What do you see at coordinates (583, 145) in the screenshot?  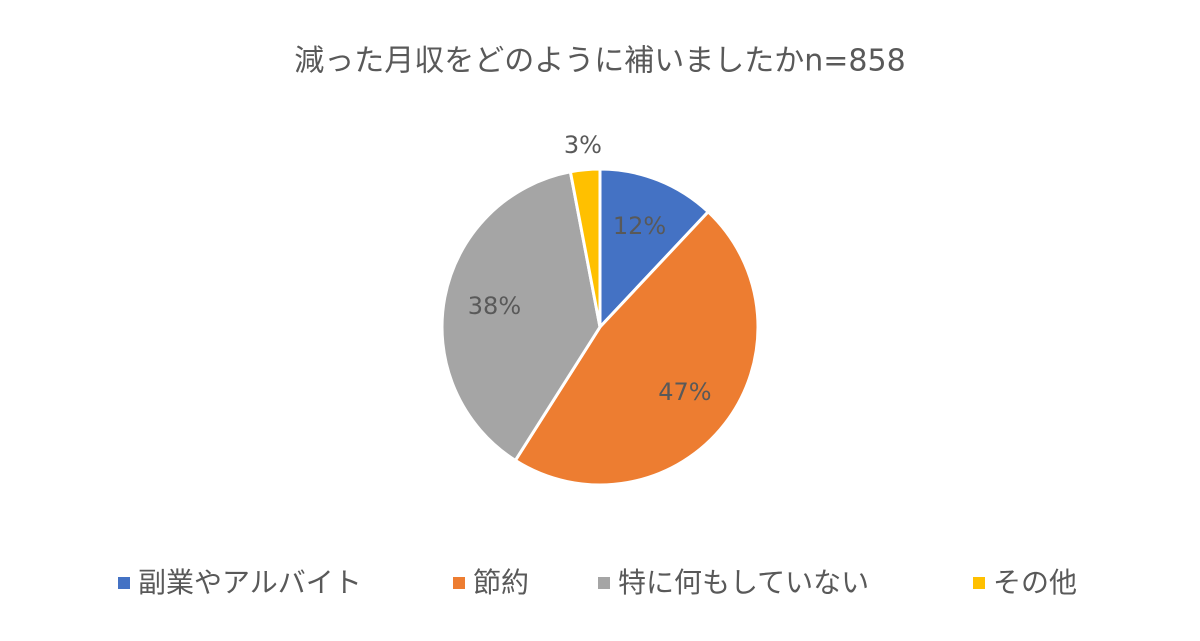 I see `data-label: 3%` at bounding box center [583, 145].